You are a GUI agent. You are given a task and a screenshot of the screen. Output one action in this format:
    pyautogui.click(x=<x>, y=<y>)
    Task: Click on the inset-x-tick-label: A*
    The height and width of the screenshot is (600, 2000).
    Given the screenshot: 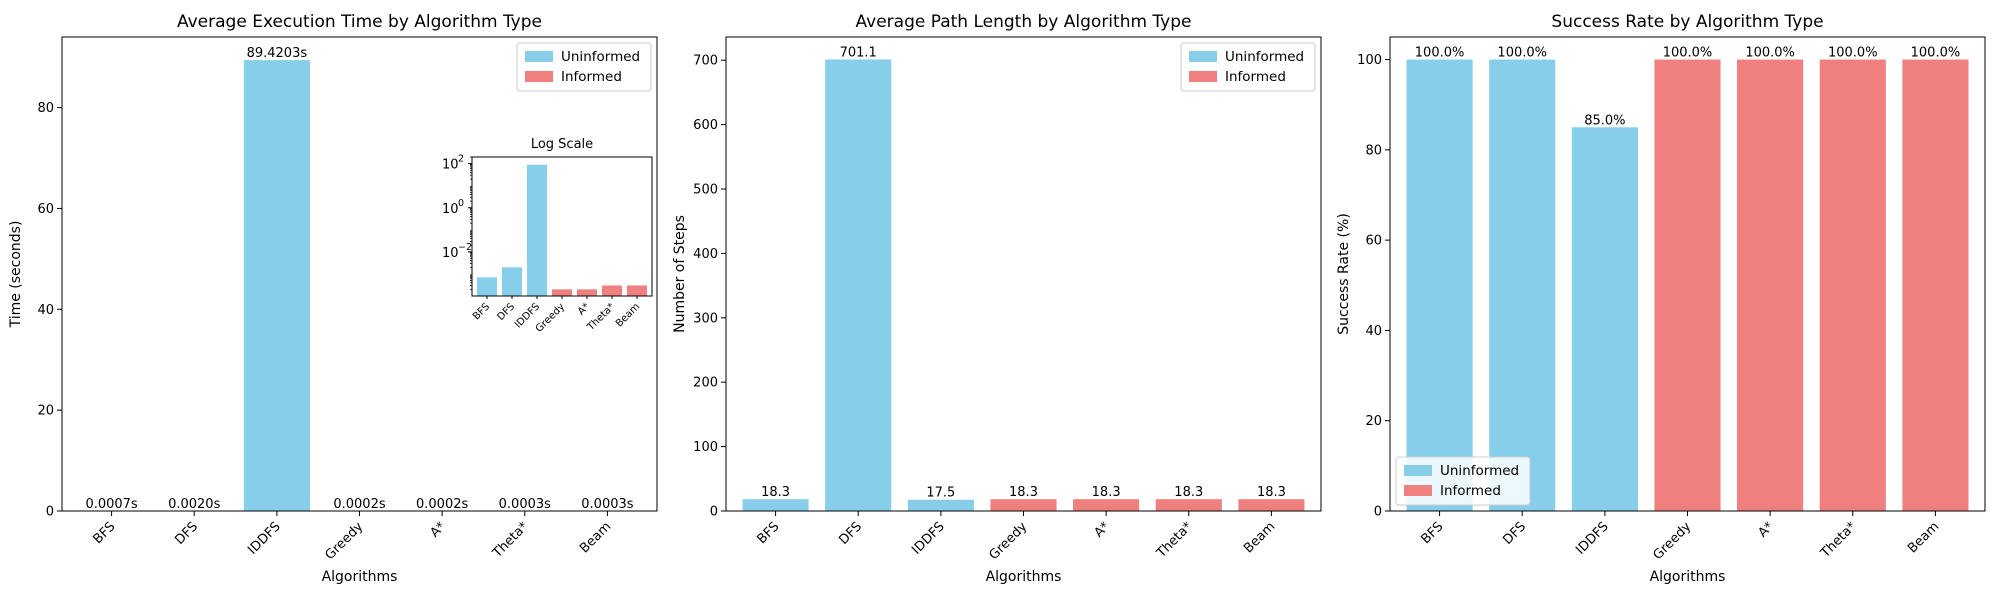 What is the action you would take?
    pyautogui.click(x=584, y=309)
    